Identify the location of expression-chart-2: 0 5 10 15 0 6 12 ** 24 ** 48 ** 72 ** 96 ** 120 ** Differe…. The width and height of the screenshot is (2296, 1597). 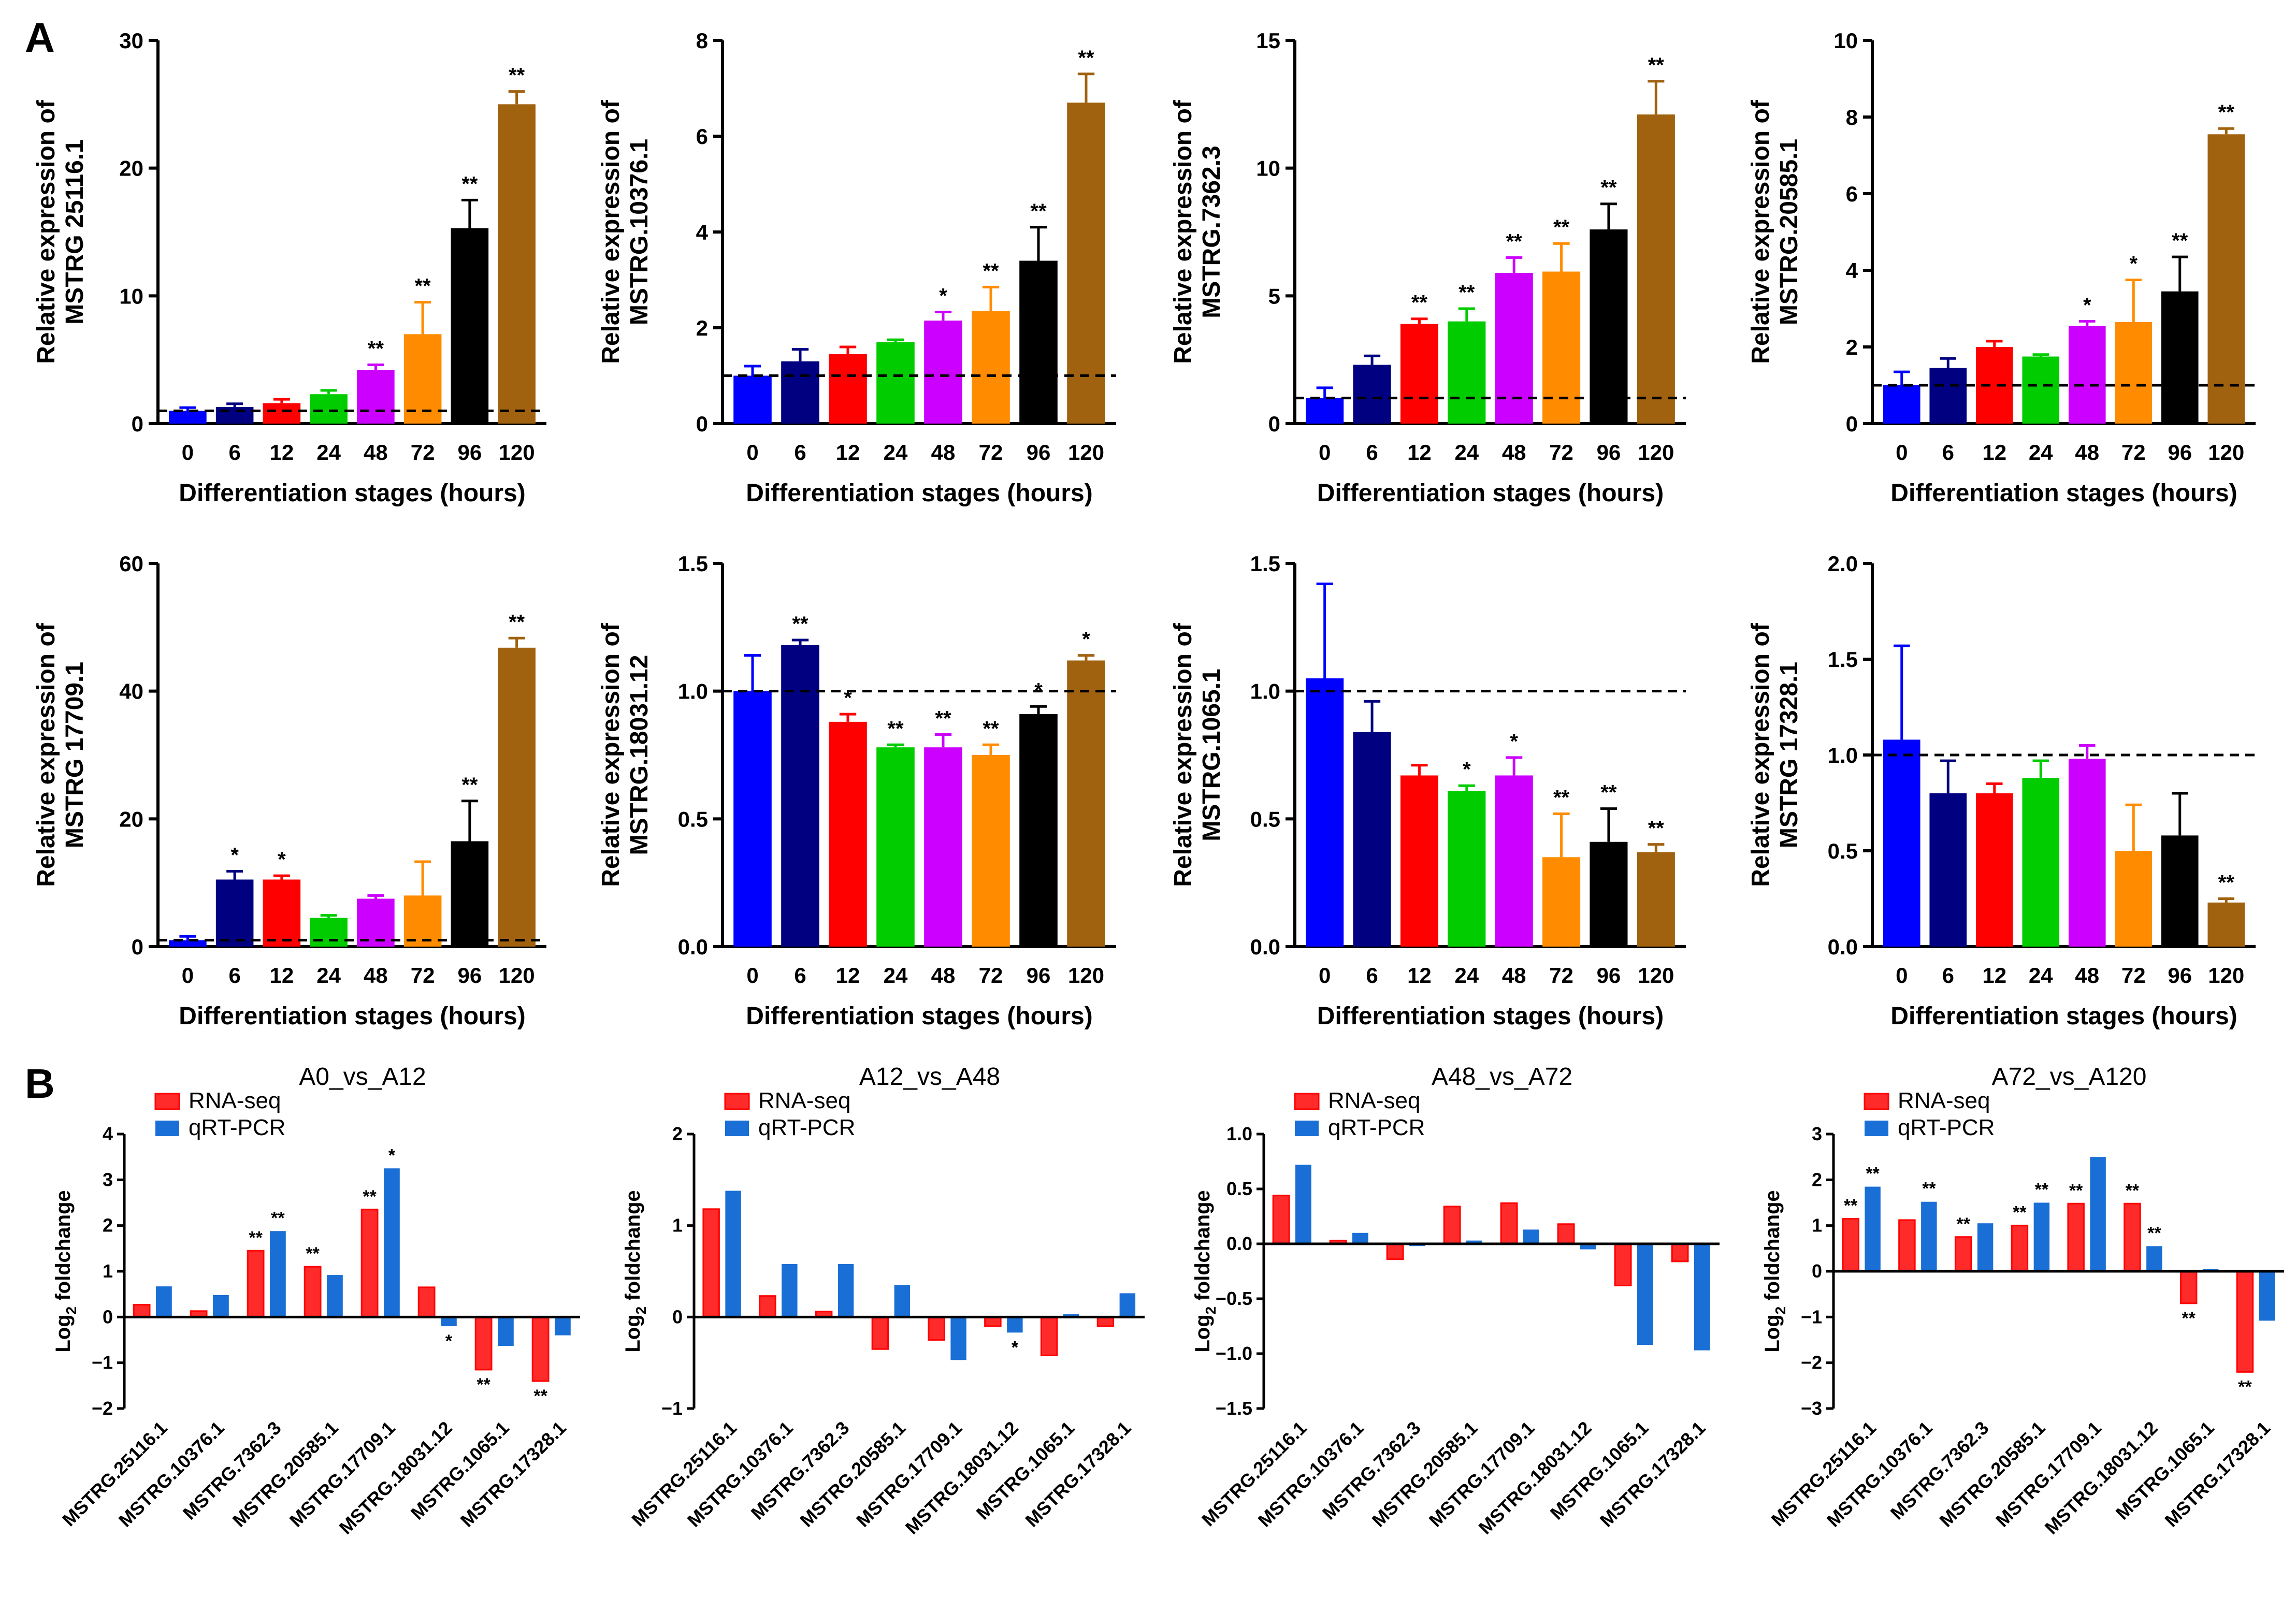
(1427, 267).